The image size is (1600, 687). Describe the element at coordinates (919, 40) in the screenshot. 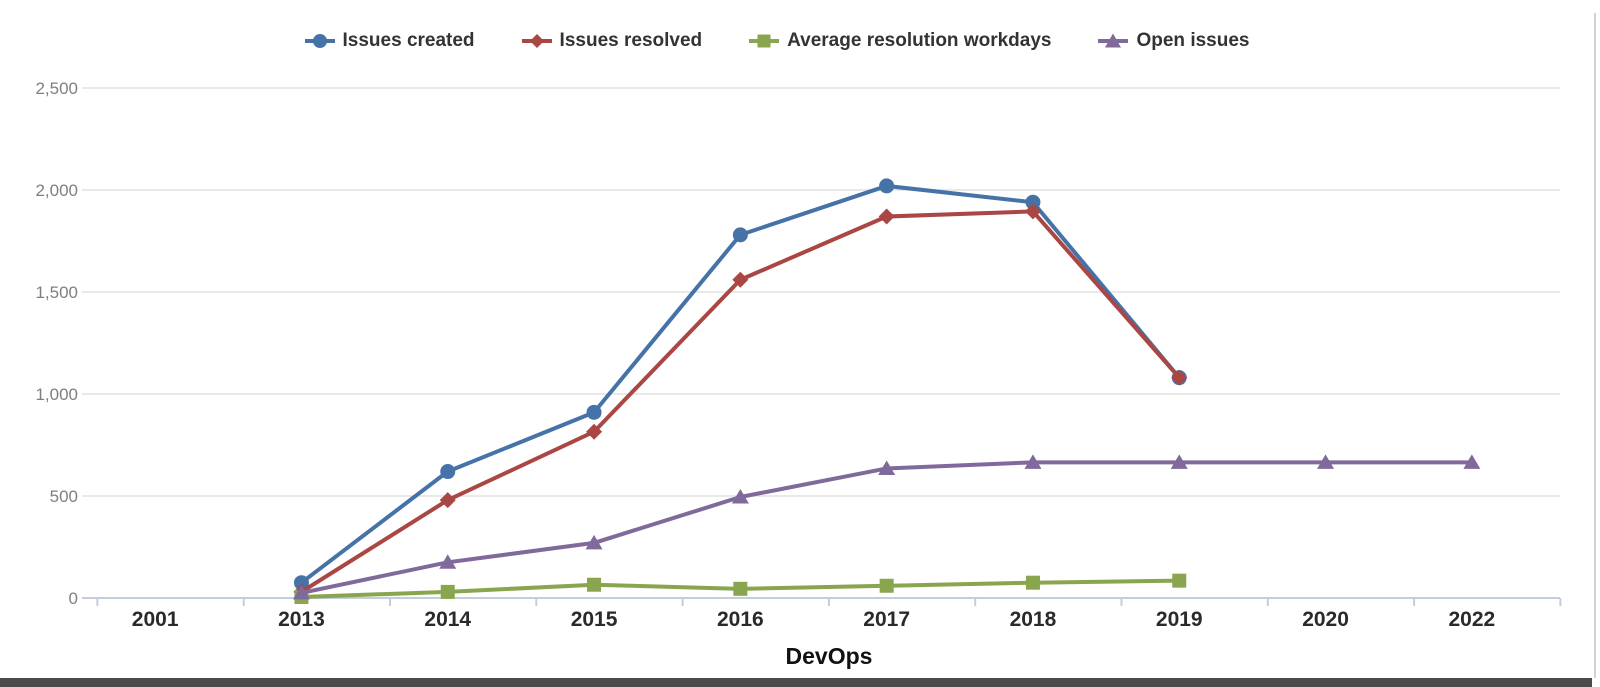

I see `legend-label-average-resolution-workdays: Average resolution workdays` at that location.